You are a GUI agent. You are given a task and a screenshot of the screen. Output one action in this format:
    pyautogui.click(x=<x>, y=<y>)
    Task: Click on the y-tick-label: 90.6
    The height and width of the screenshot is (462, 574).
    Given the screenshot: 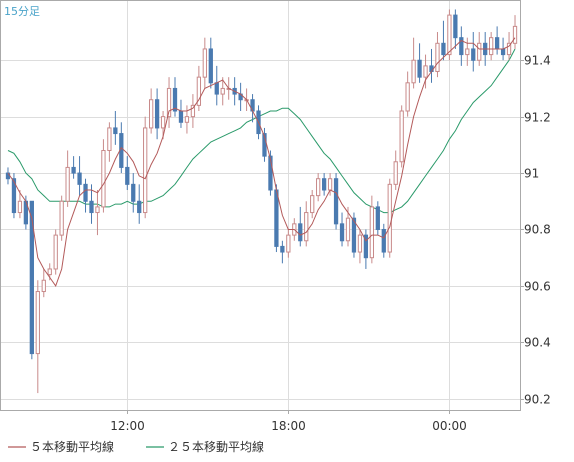 What is the action you would take?
    pyautogui.click(x=537, y=287)
    